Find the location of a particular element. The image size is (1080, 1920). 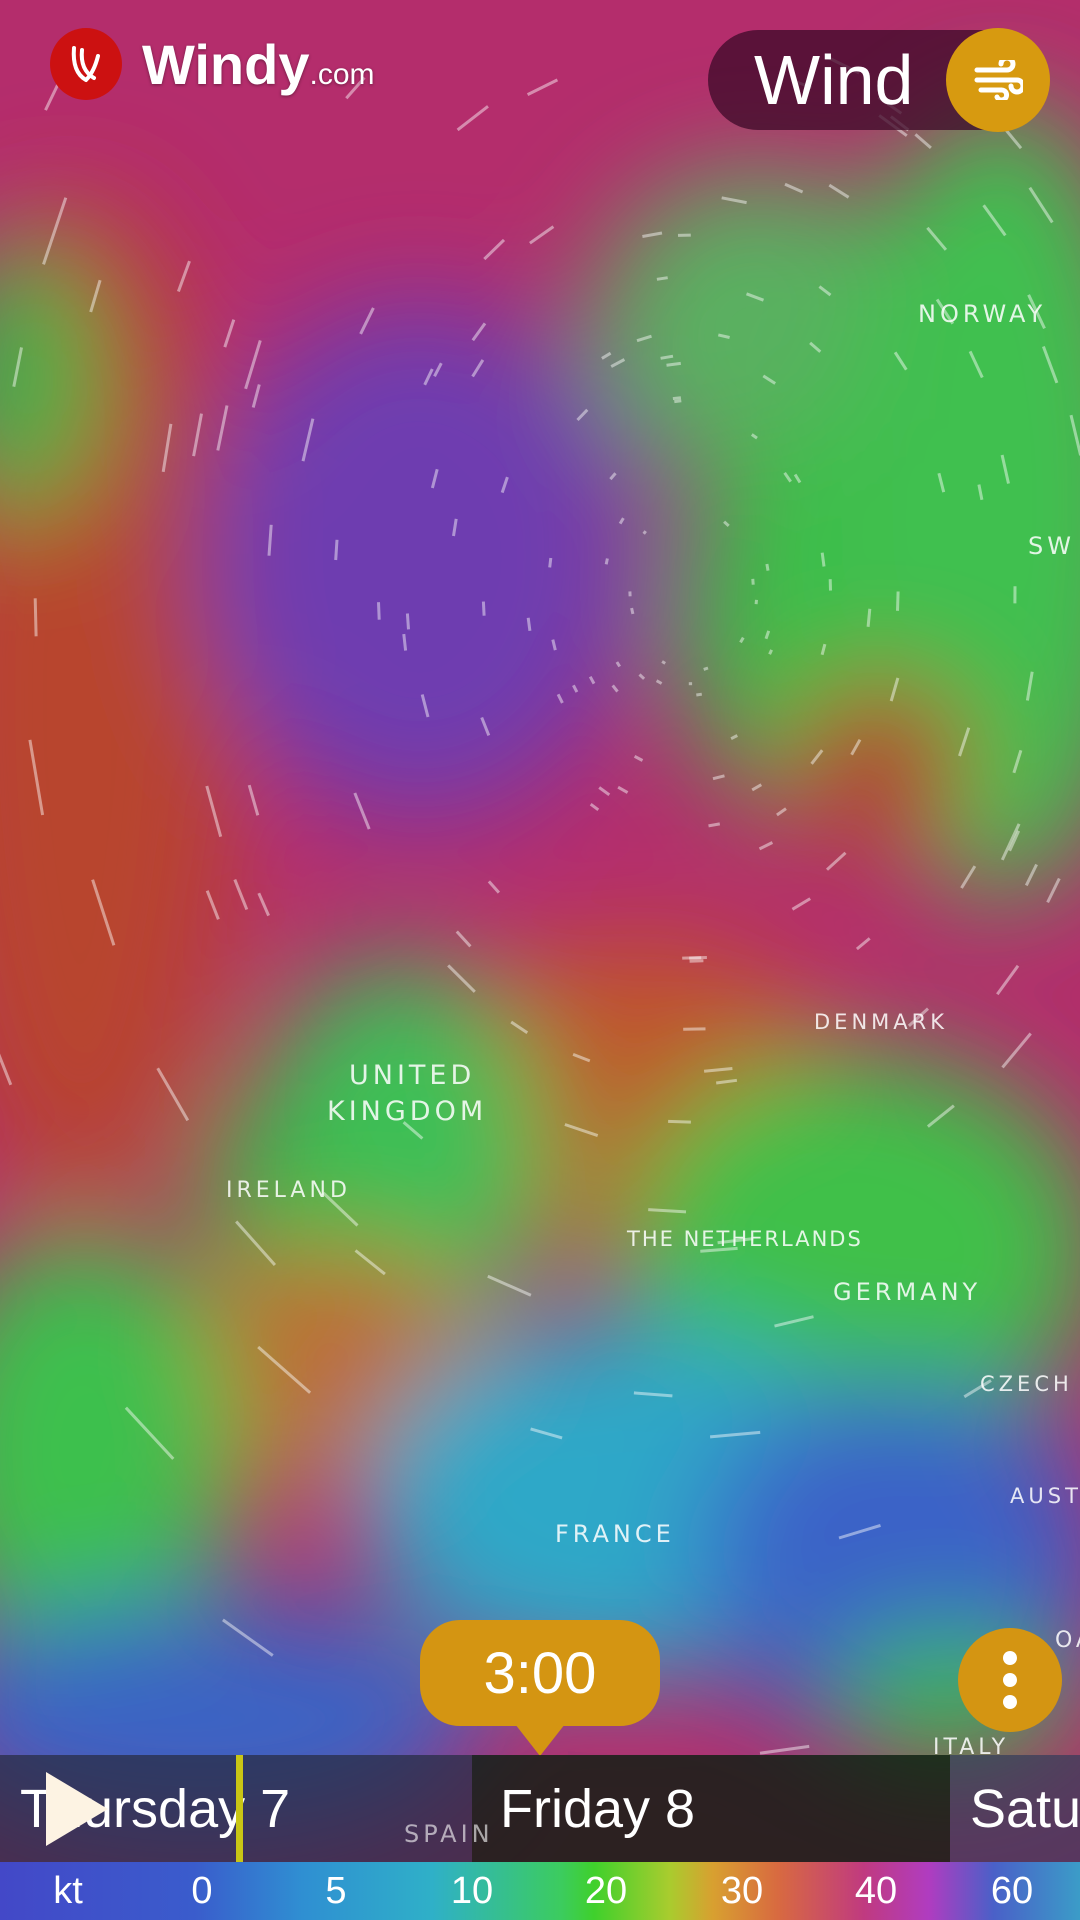

legend-tick: 20 is located at coordinates (606, 1891).